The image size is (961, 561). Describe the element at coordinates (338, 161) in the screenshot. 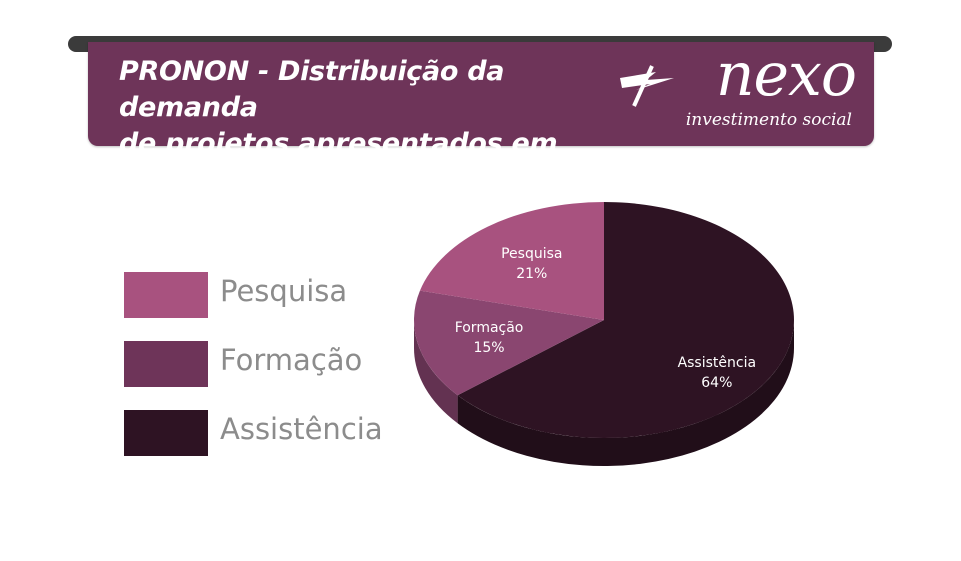

I see `title-line-2: de projetos apresentados em 2014` at that location.